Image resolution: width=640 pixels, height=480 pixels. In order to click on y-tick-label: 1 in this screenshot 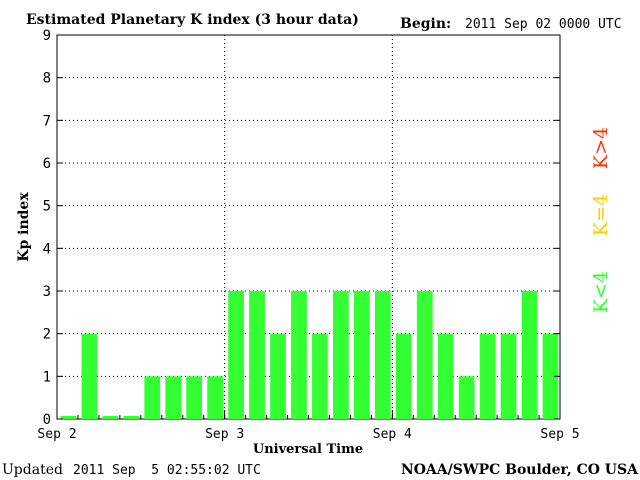, I will do `click(47, 377)`.